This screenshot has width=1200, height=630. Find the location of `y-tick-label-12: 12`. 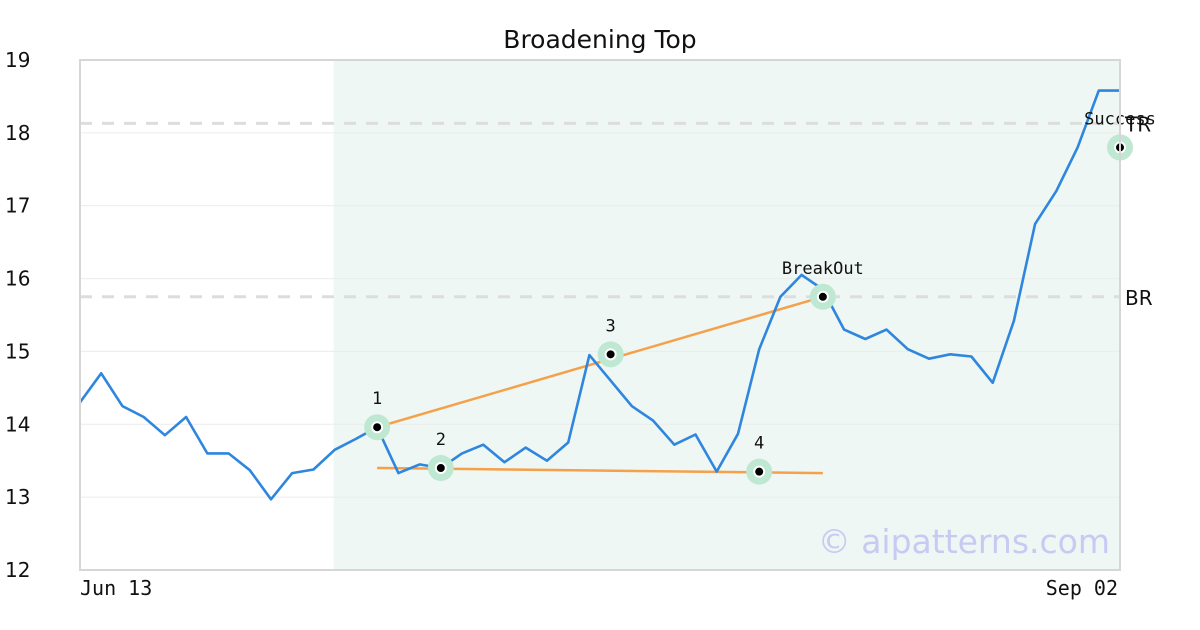

y-tick-label-12: 12 is located at coordinates (17, 570).